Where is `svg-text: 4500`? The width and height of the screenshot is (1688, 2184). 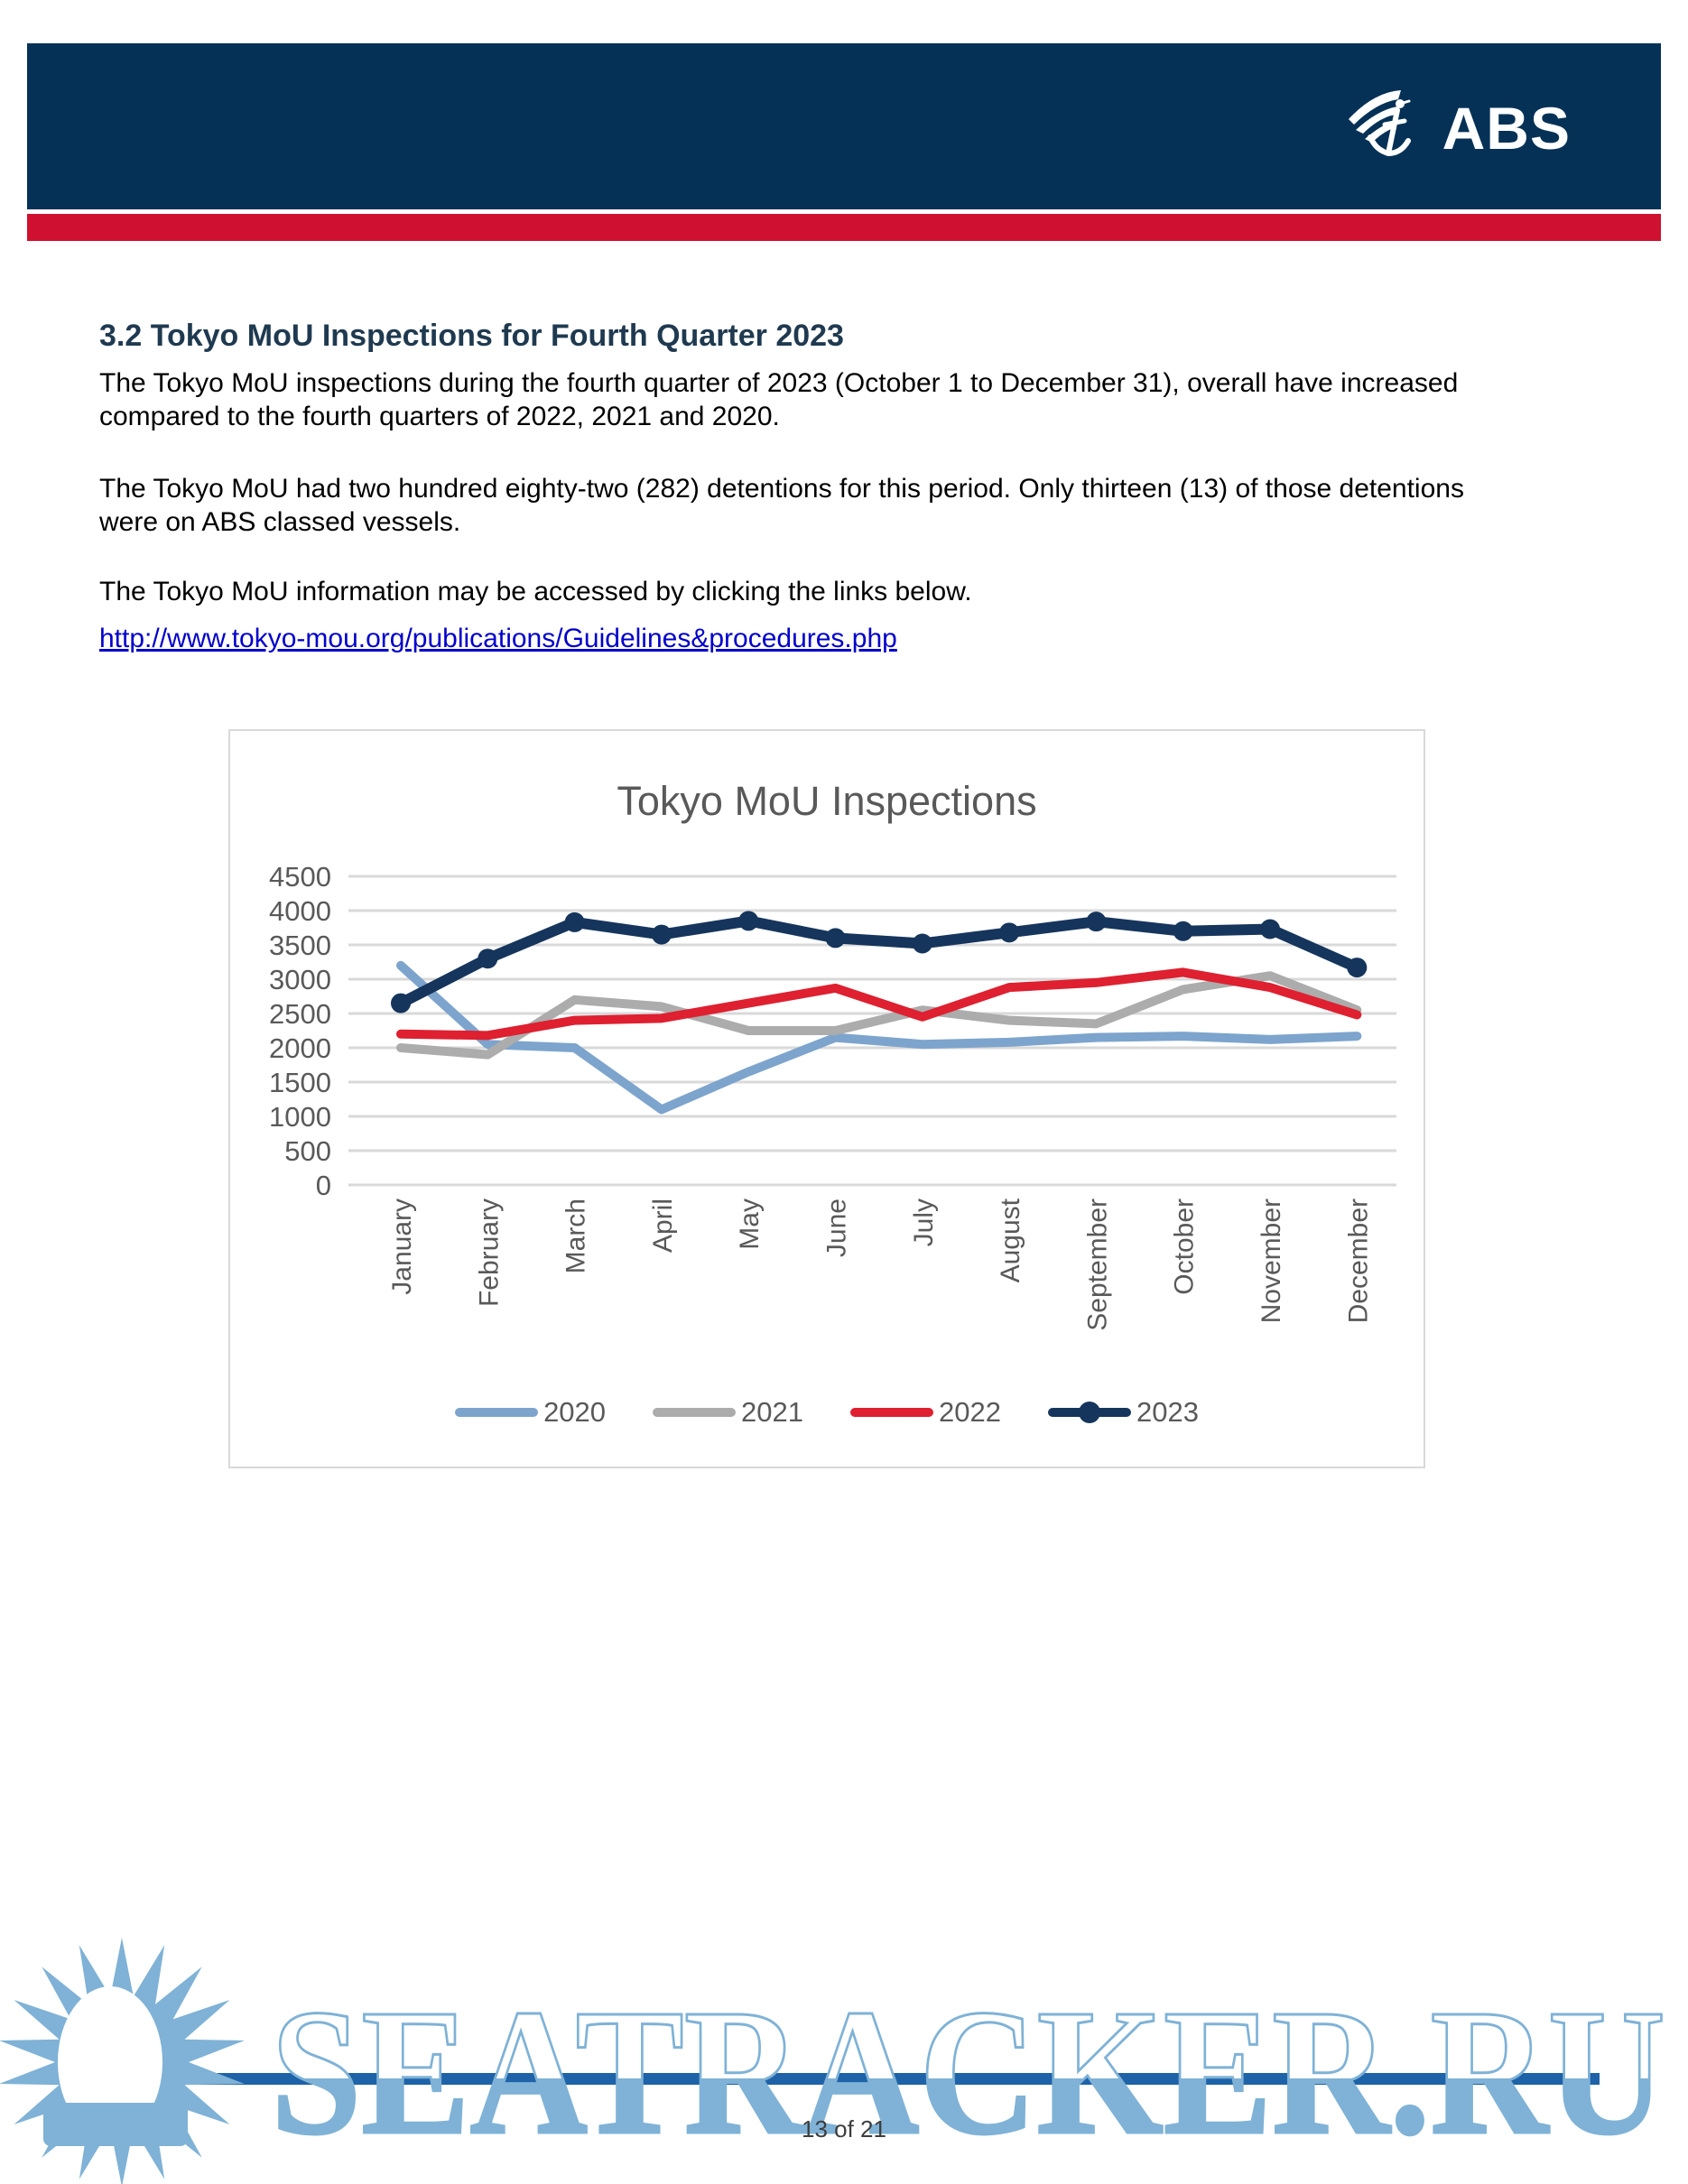 svg-text: 4500 is located at coordinates (300, 877).